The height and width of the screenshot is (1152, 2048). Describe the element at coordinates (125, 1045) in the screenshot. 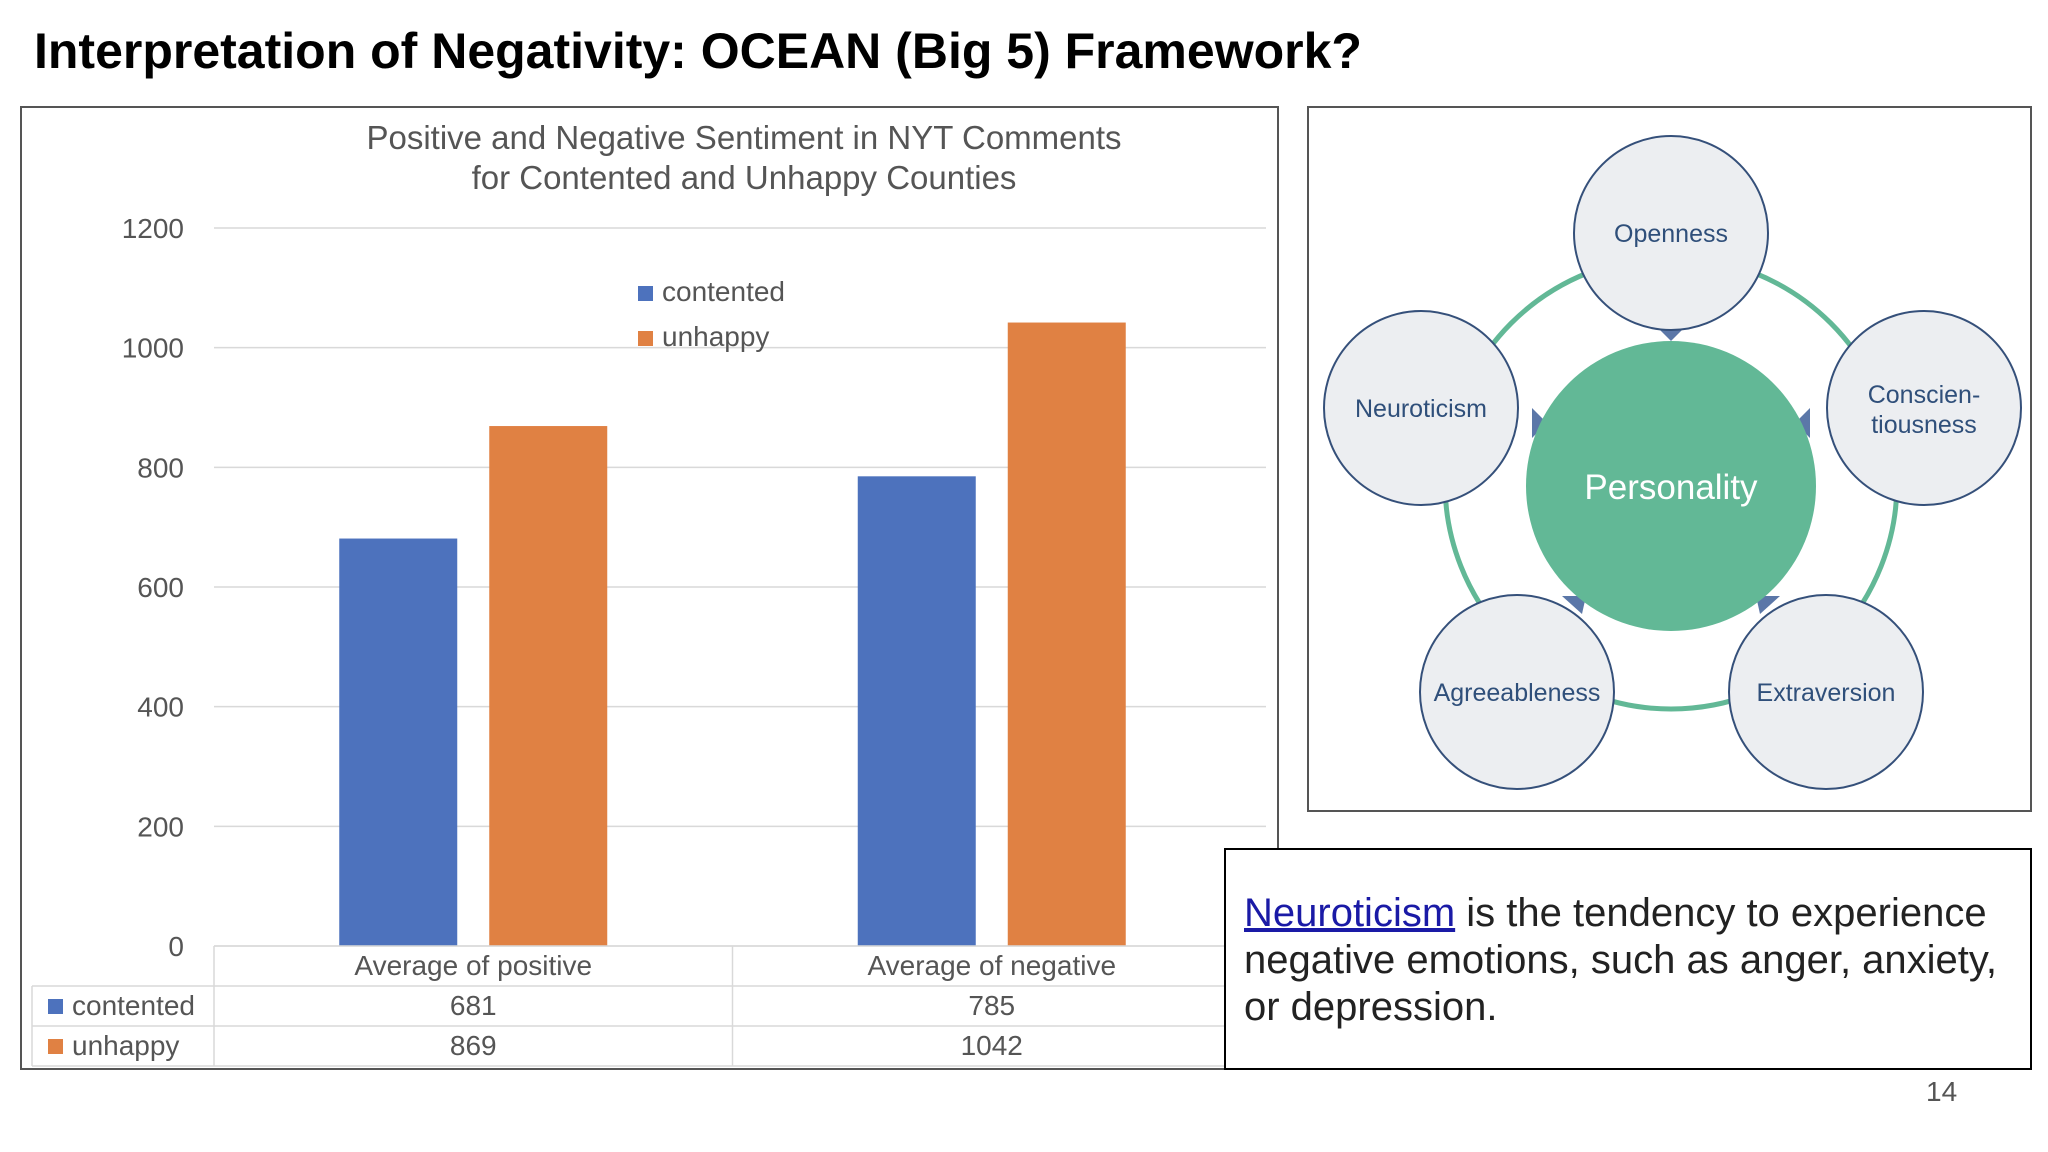

I see `table-series-label-unhappy: unhappy` at that location.